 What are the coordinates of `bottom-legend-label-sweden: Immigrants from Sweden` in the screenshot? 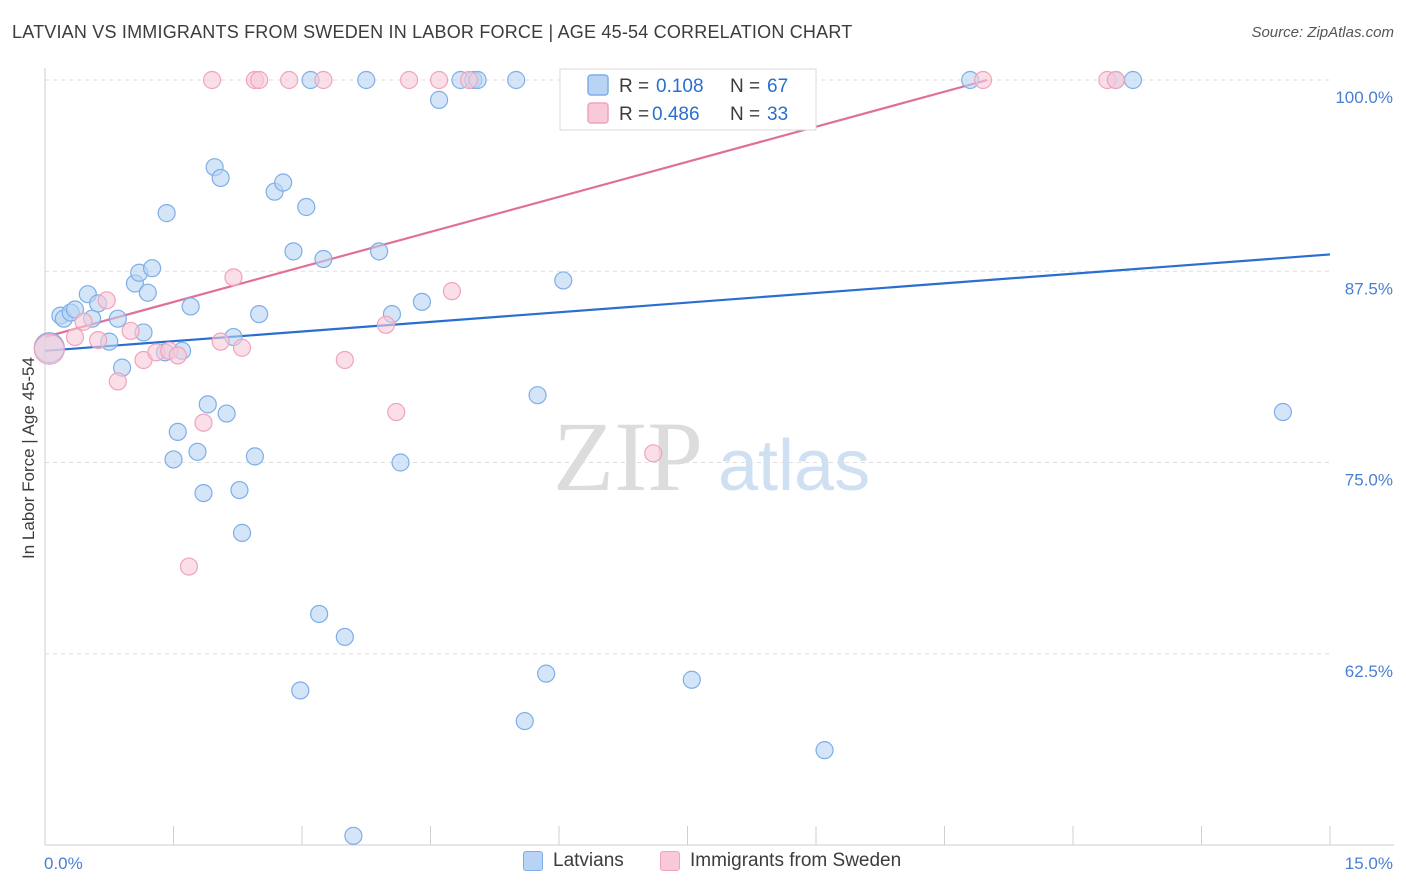 It's located at (796, 860).